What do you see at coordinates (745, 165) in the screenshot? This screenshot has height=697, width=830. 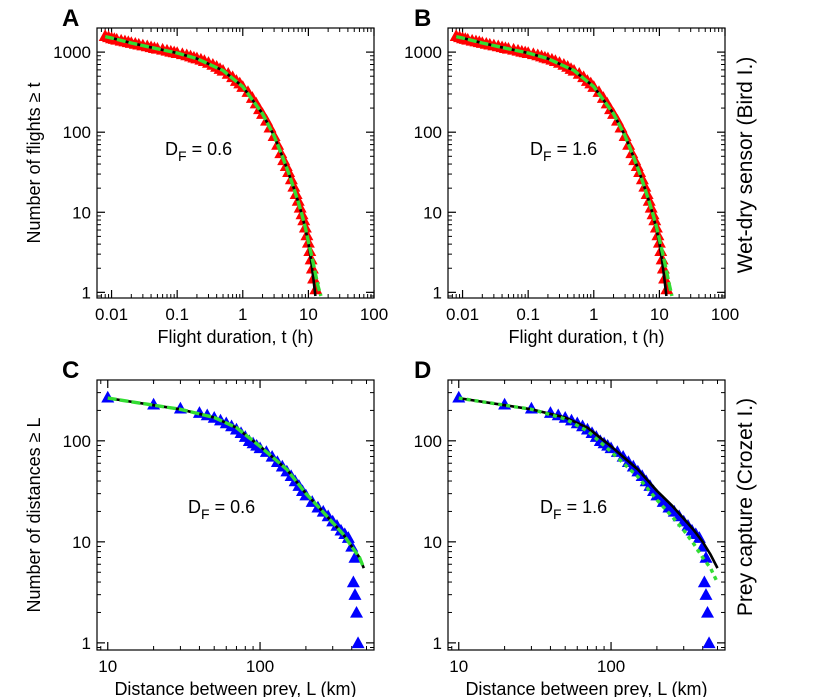 I see `row-label-top: Wet-dry sensor (Bird I.)` at bounding box center [745, 165].